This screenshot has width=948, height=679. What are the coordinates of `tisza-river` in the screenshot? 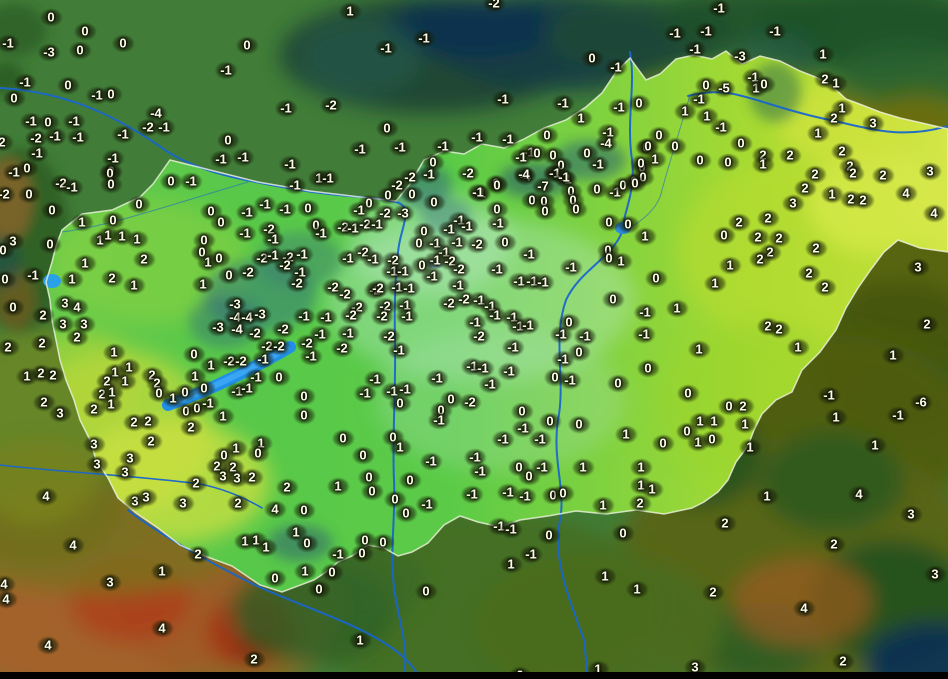 It's located at (594, 365).